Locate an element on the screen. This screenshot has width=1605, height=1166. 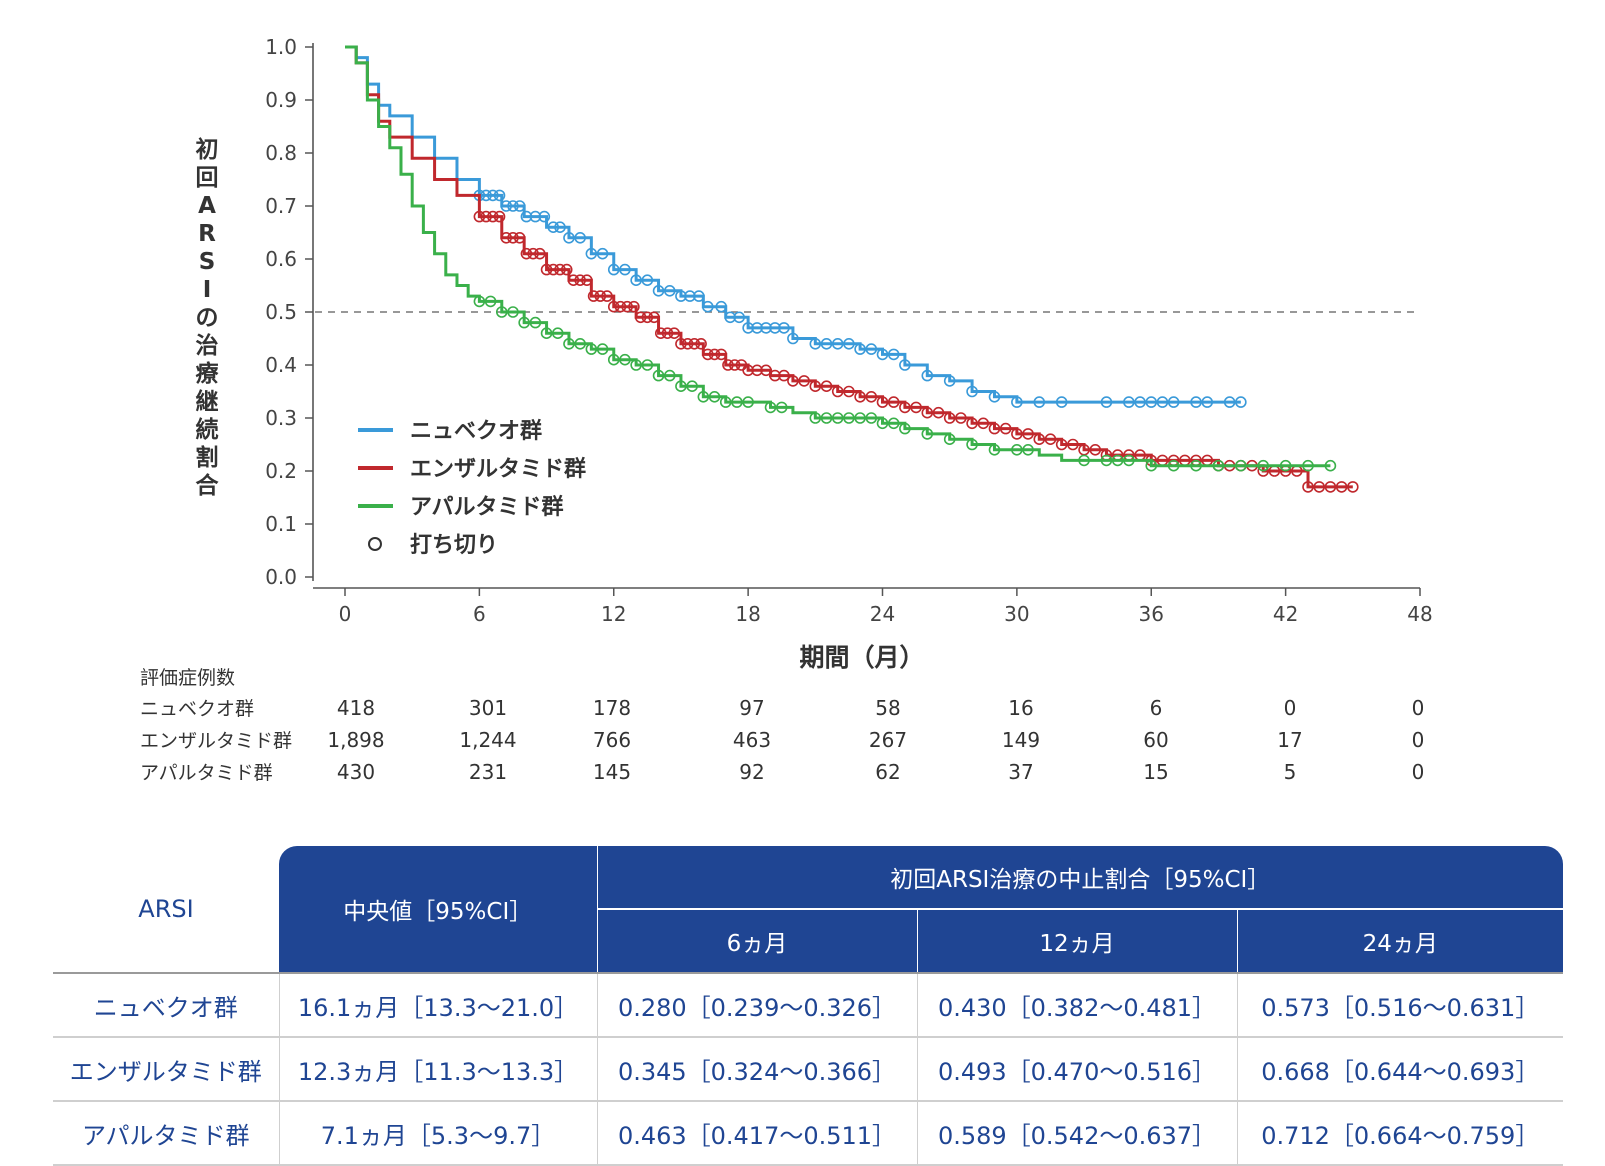
risk-count: 58 is located at coordinates (887, 708).